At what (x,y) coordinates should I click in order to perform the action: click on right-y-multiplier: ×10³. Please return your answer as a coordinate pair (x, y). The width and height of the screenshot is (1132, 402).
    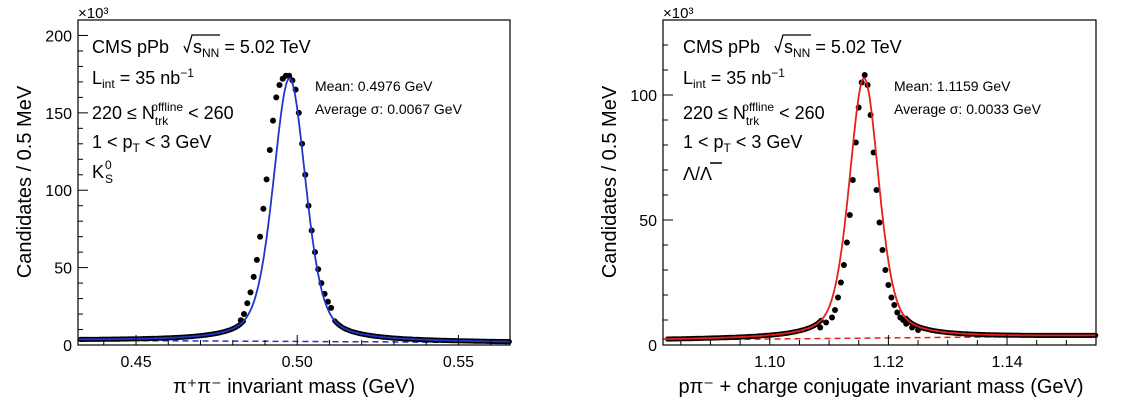
    Looking at the image, I should click on (678, 13).